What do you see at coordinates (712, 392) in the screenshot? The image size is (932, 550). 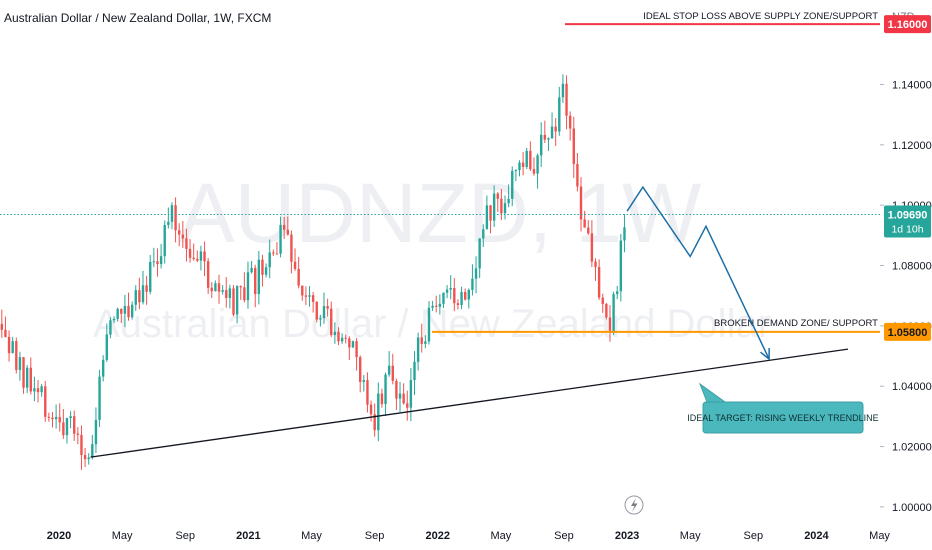 I see `callout-pointer` at bounding box center [712, 392].